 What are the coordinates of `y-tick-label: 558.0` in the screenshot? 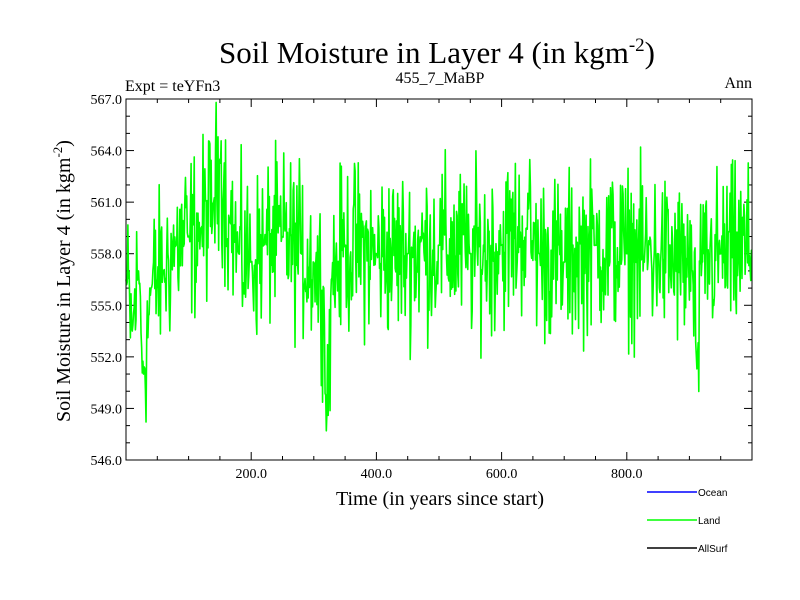 It's located at (107, 255).